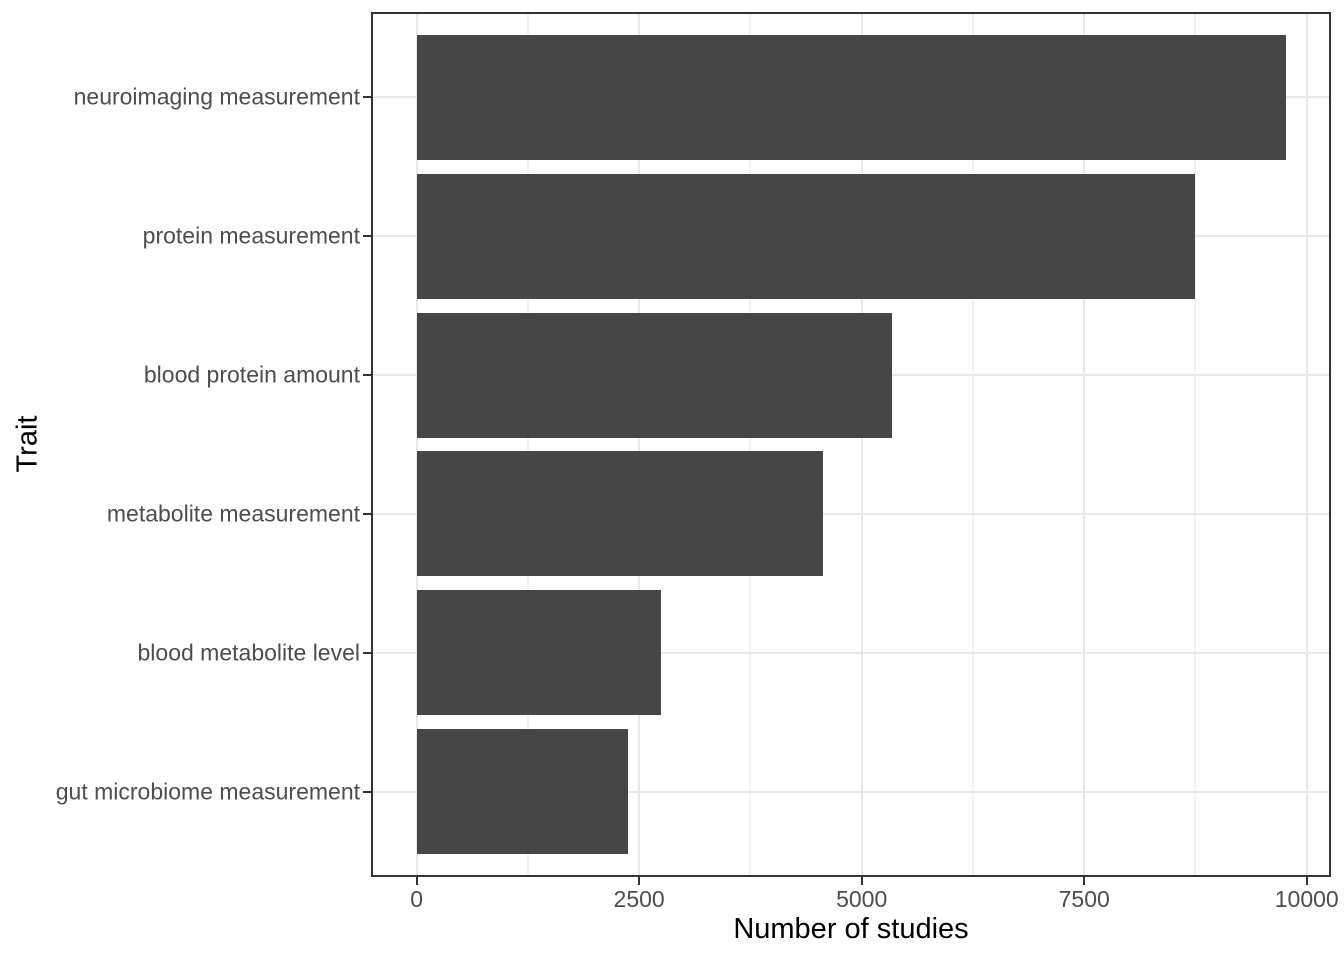 The height and width of the screenshot is (960, 1344). What do you see at coordinates (416, 899) in the screenshot?
I see `x-tick-label: 0` at bounding box center [416, 899].